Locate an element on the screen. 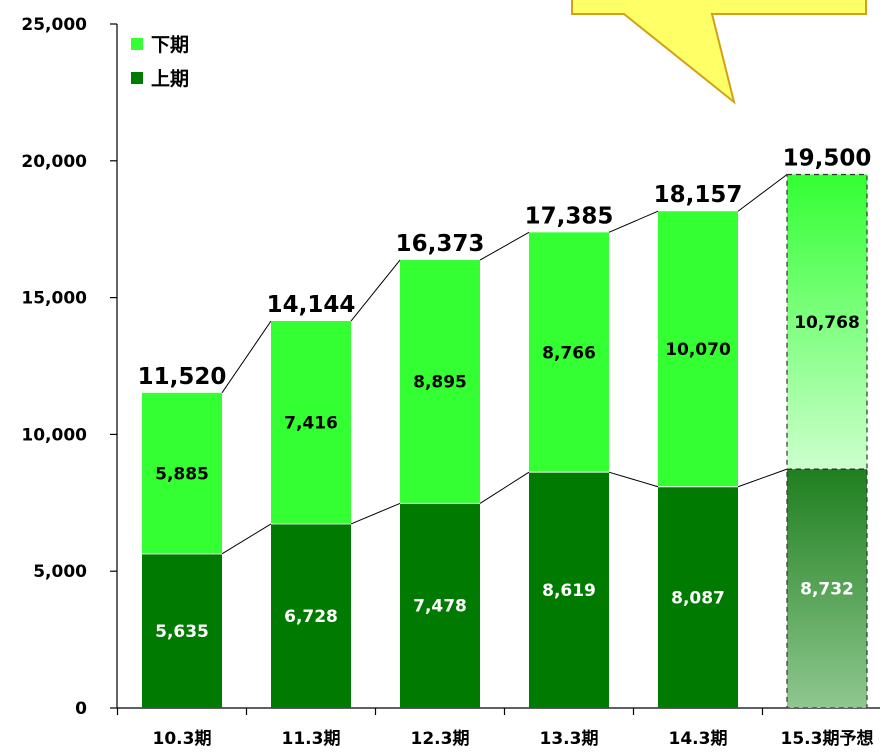  label-first-half: 6,728 is located at coordinates (311, 617).